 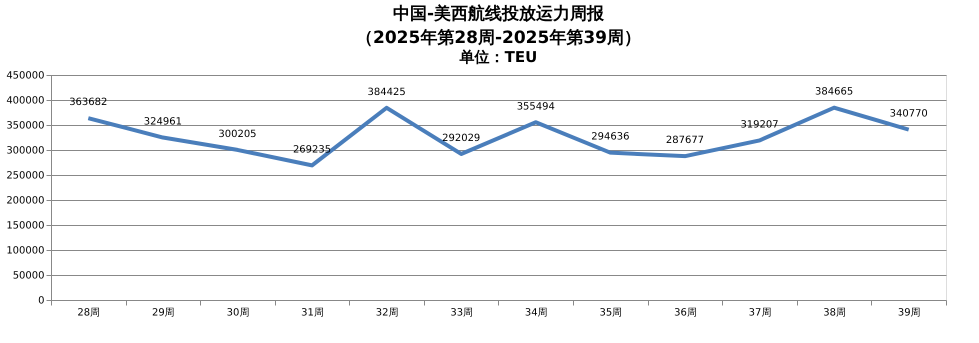 I want to click on y-tick-label: 300000, so click(x=25, y=151).